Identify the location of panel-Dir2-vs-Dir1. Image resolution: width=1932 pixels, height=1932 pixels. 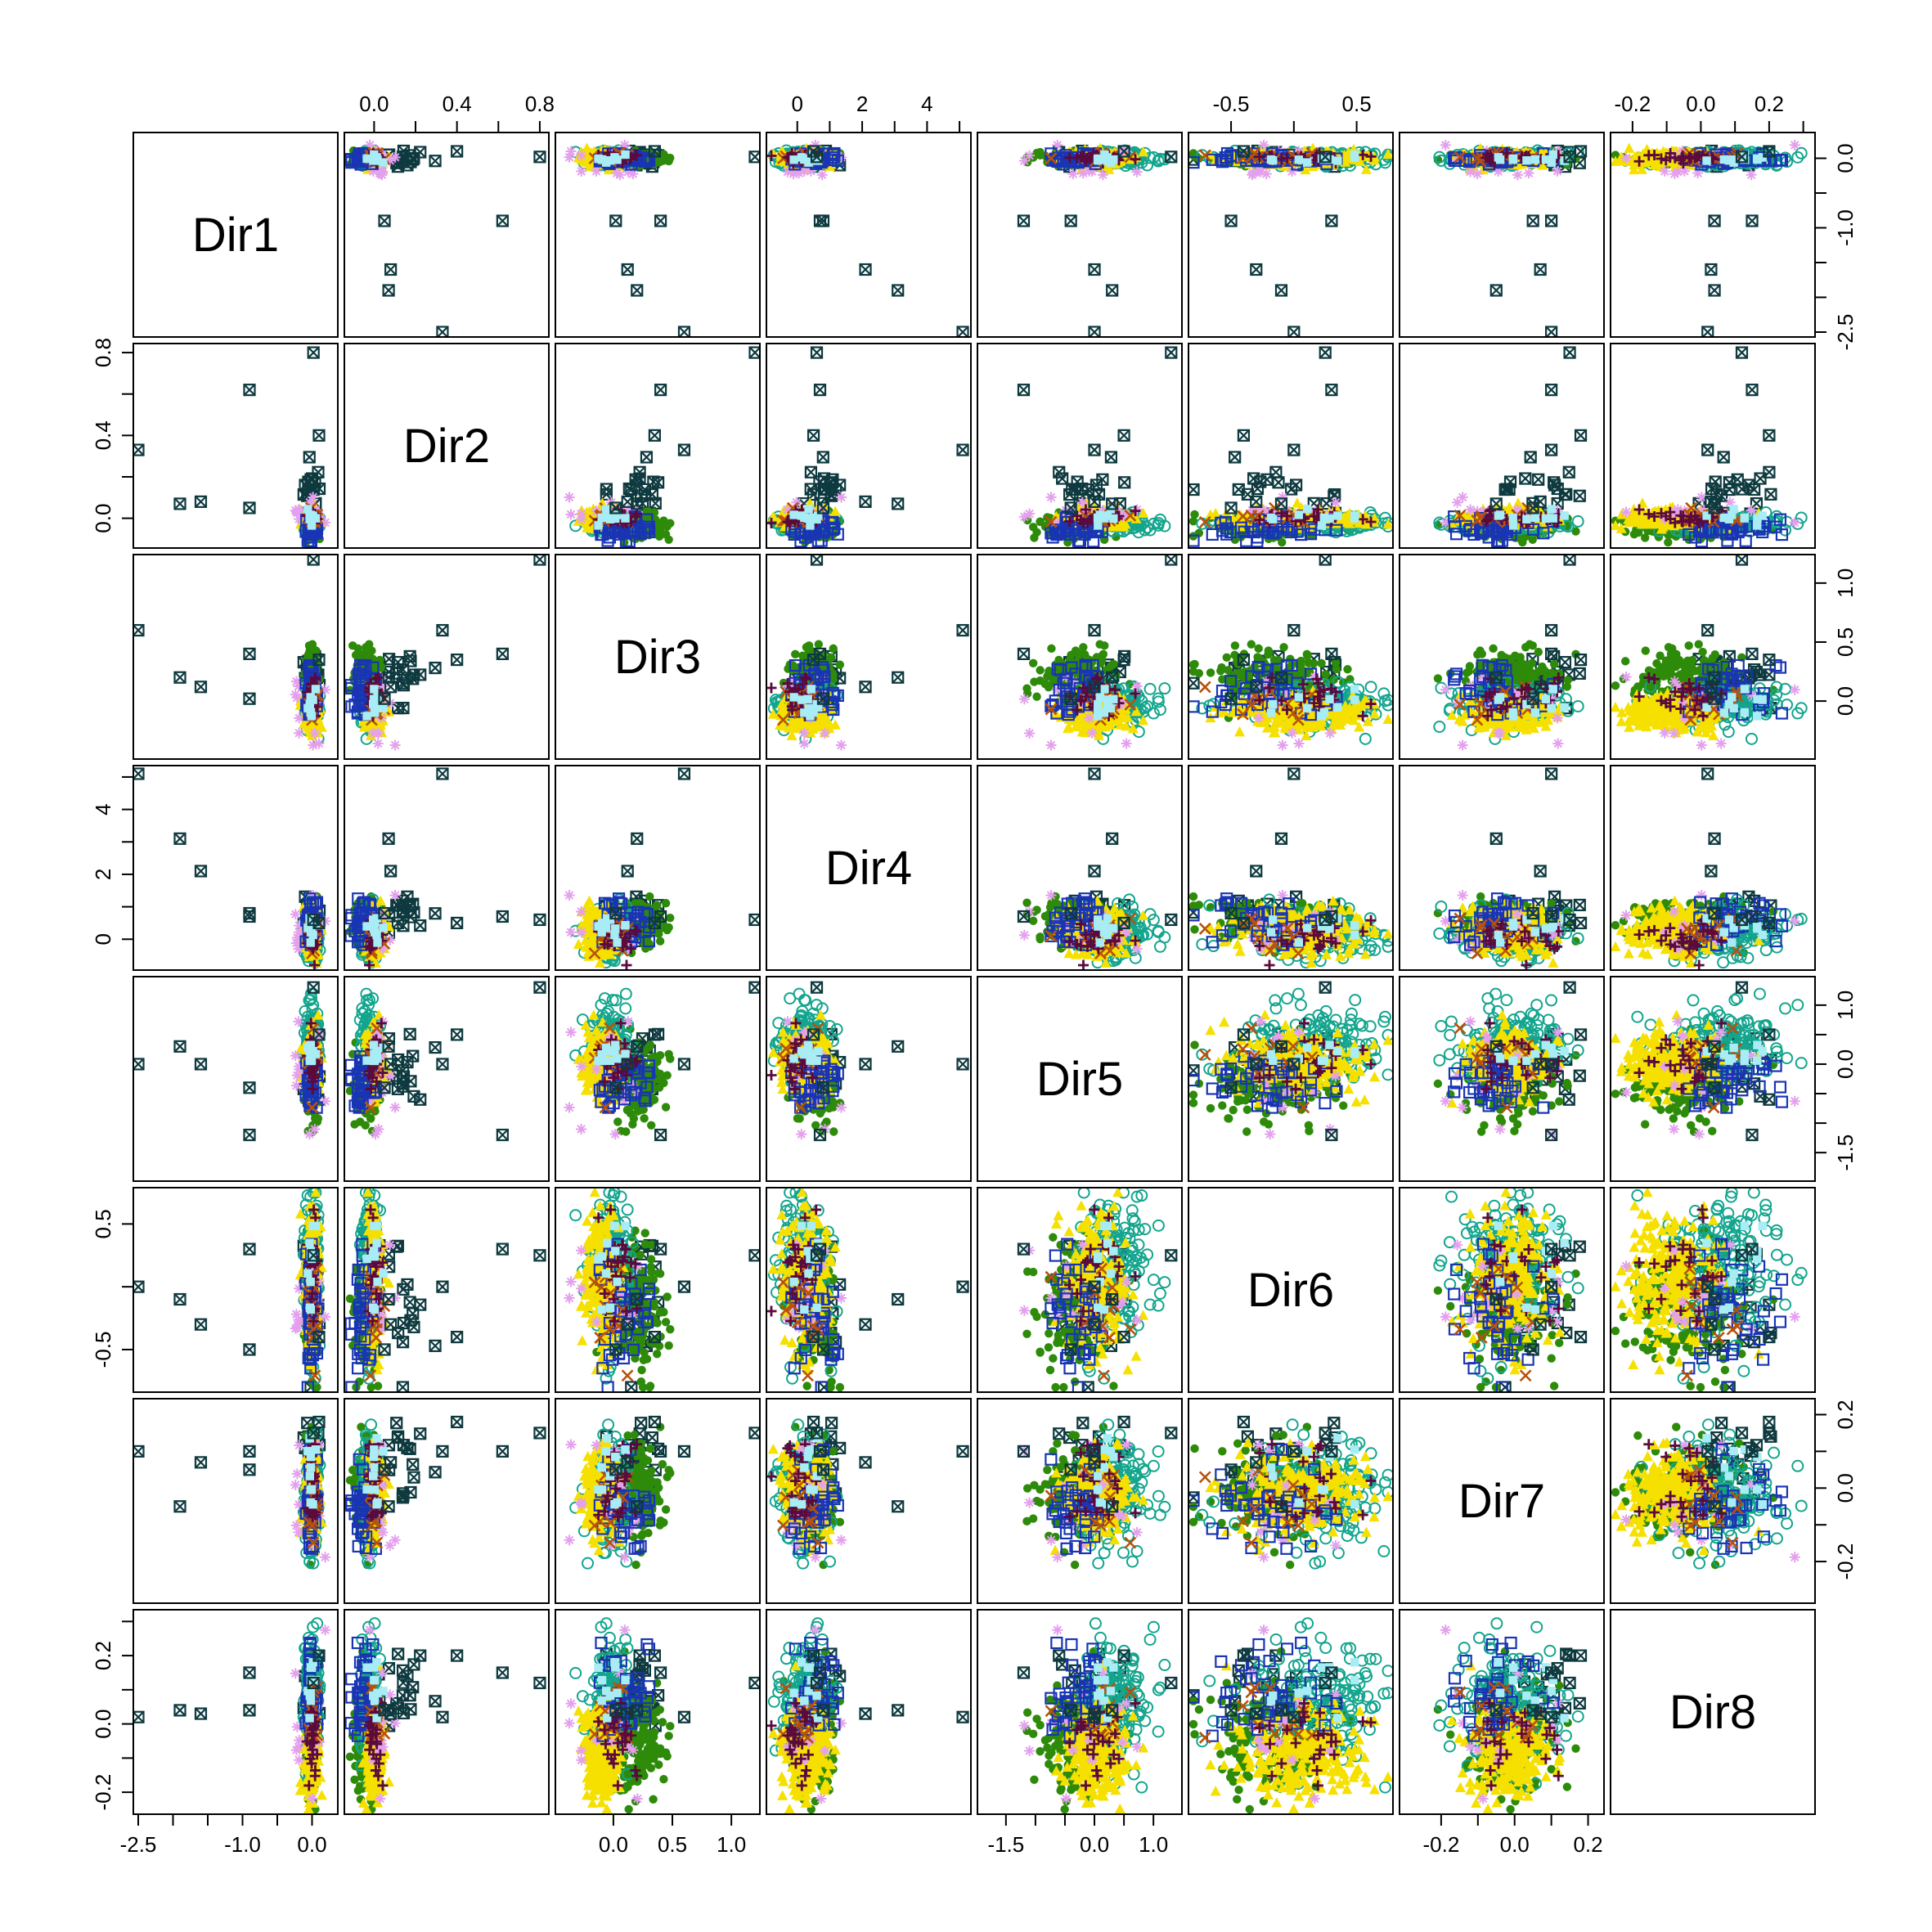
(236, 446).